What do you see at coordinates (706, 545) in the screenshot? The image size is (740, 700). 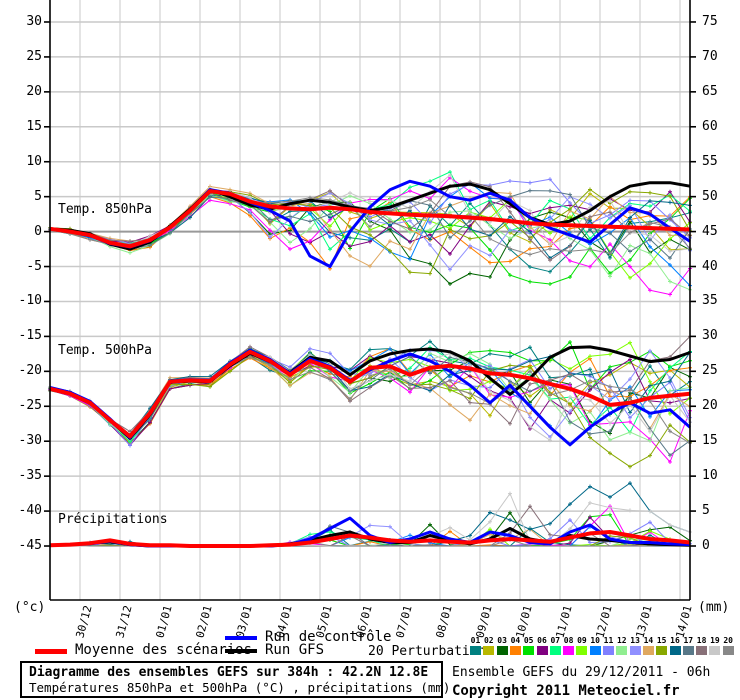 I see `right-tick-label: 0` at bounding box center [706, 545].